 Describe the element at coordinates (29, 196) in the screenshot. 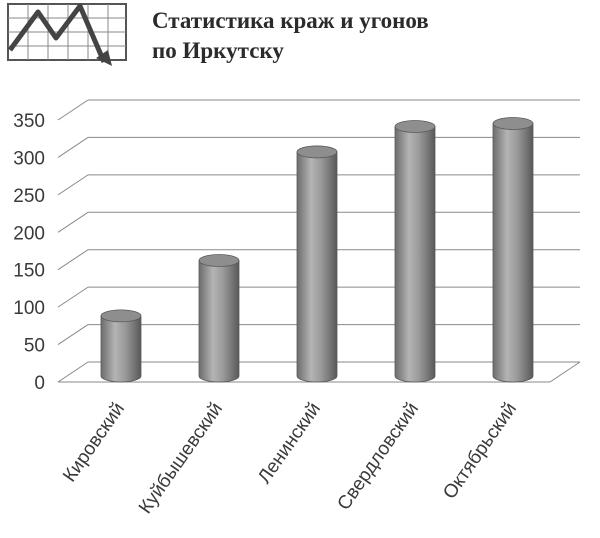

I see `y-tick-label: 250` at that location.